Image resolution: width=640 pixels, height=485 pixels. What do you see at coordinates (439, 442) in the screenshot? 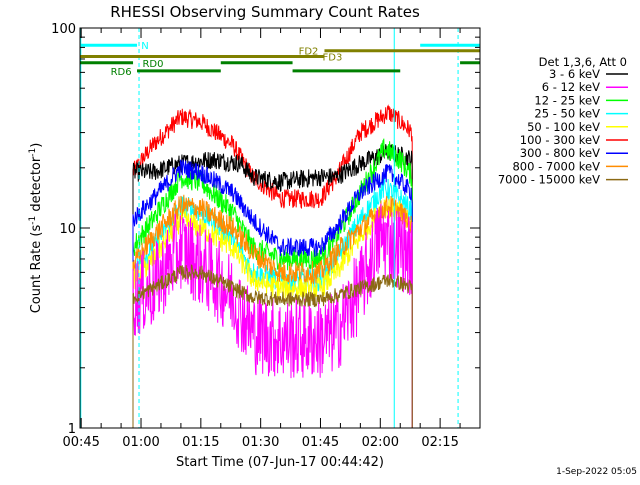
I see `x-tick-label: 02:15` at bounding box center [439, 442].